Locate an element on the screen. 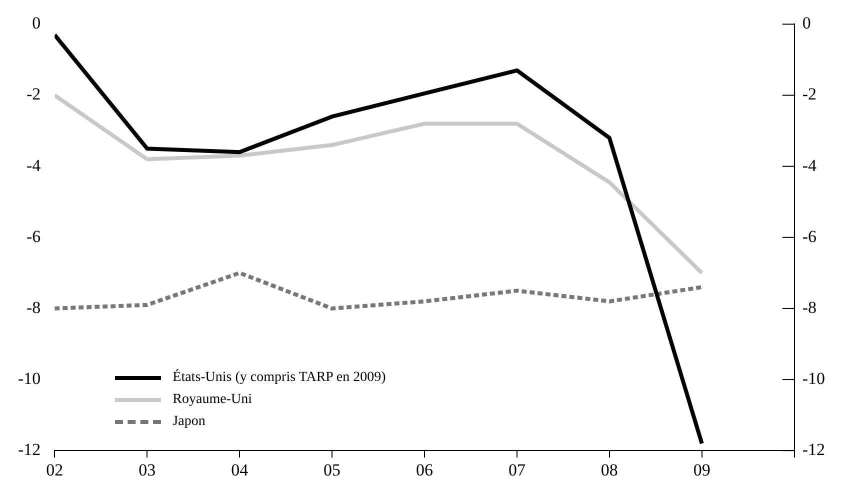 The width and height of the screenshot is (841, 486). y-tick-label: -10 is located at coordinates (29, 378).